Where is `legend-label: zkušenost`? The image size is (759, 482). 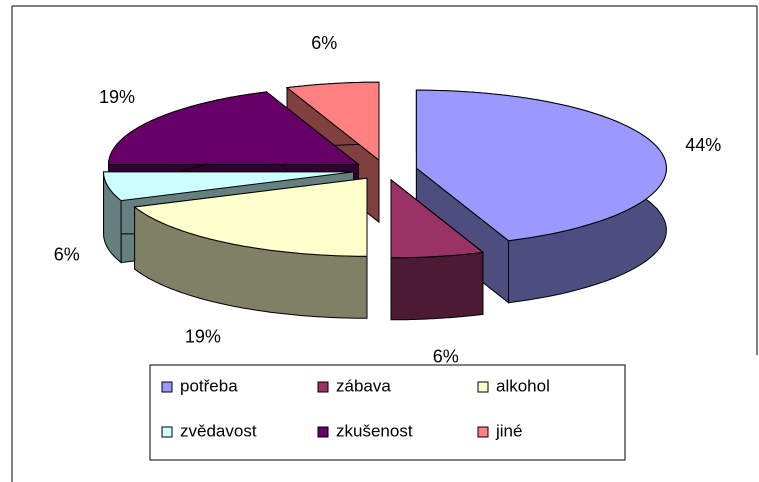 legend-label: zkušenost is located at coordinates (374, 430).